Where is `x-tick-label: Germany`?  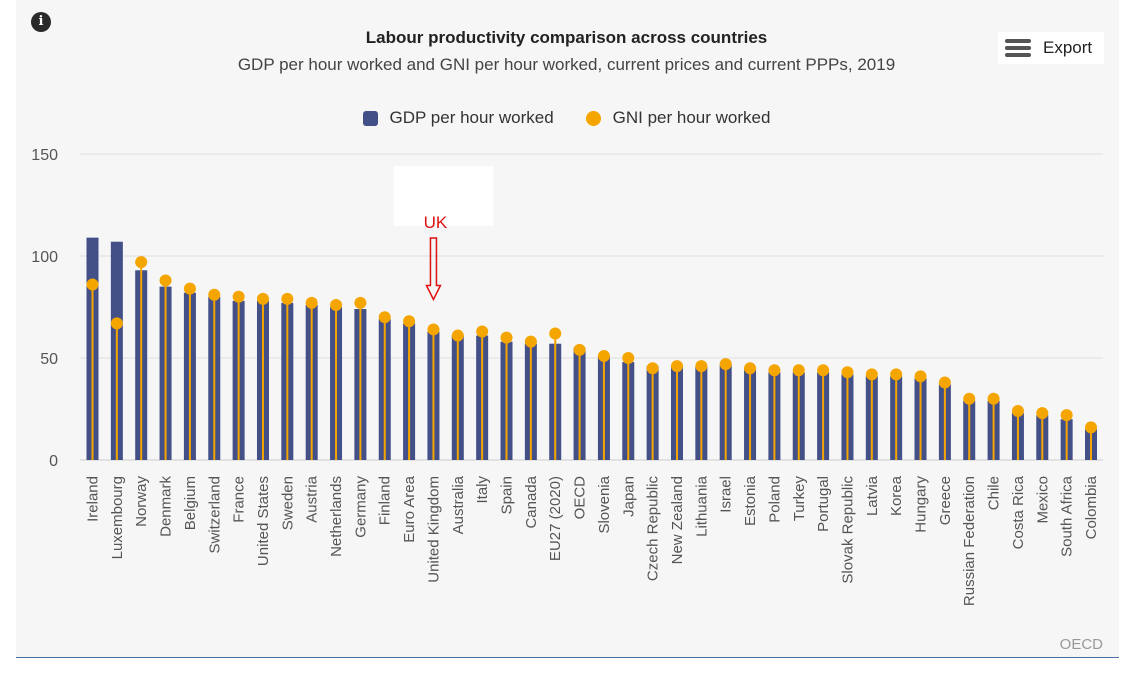 x-tick-label: Germany is located at coordinates (360, 507).